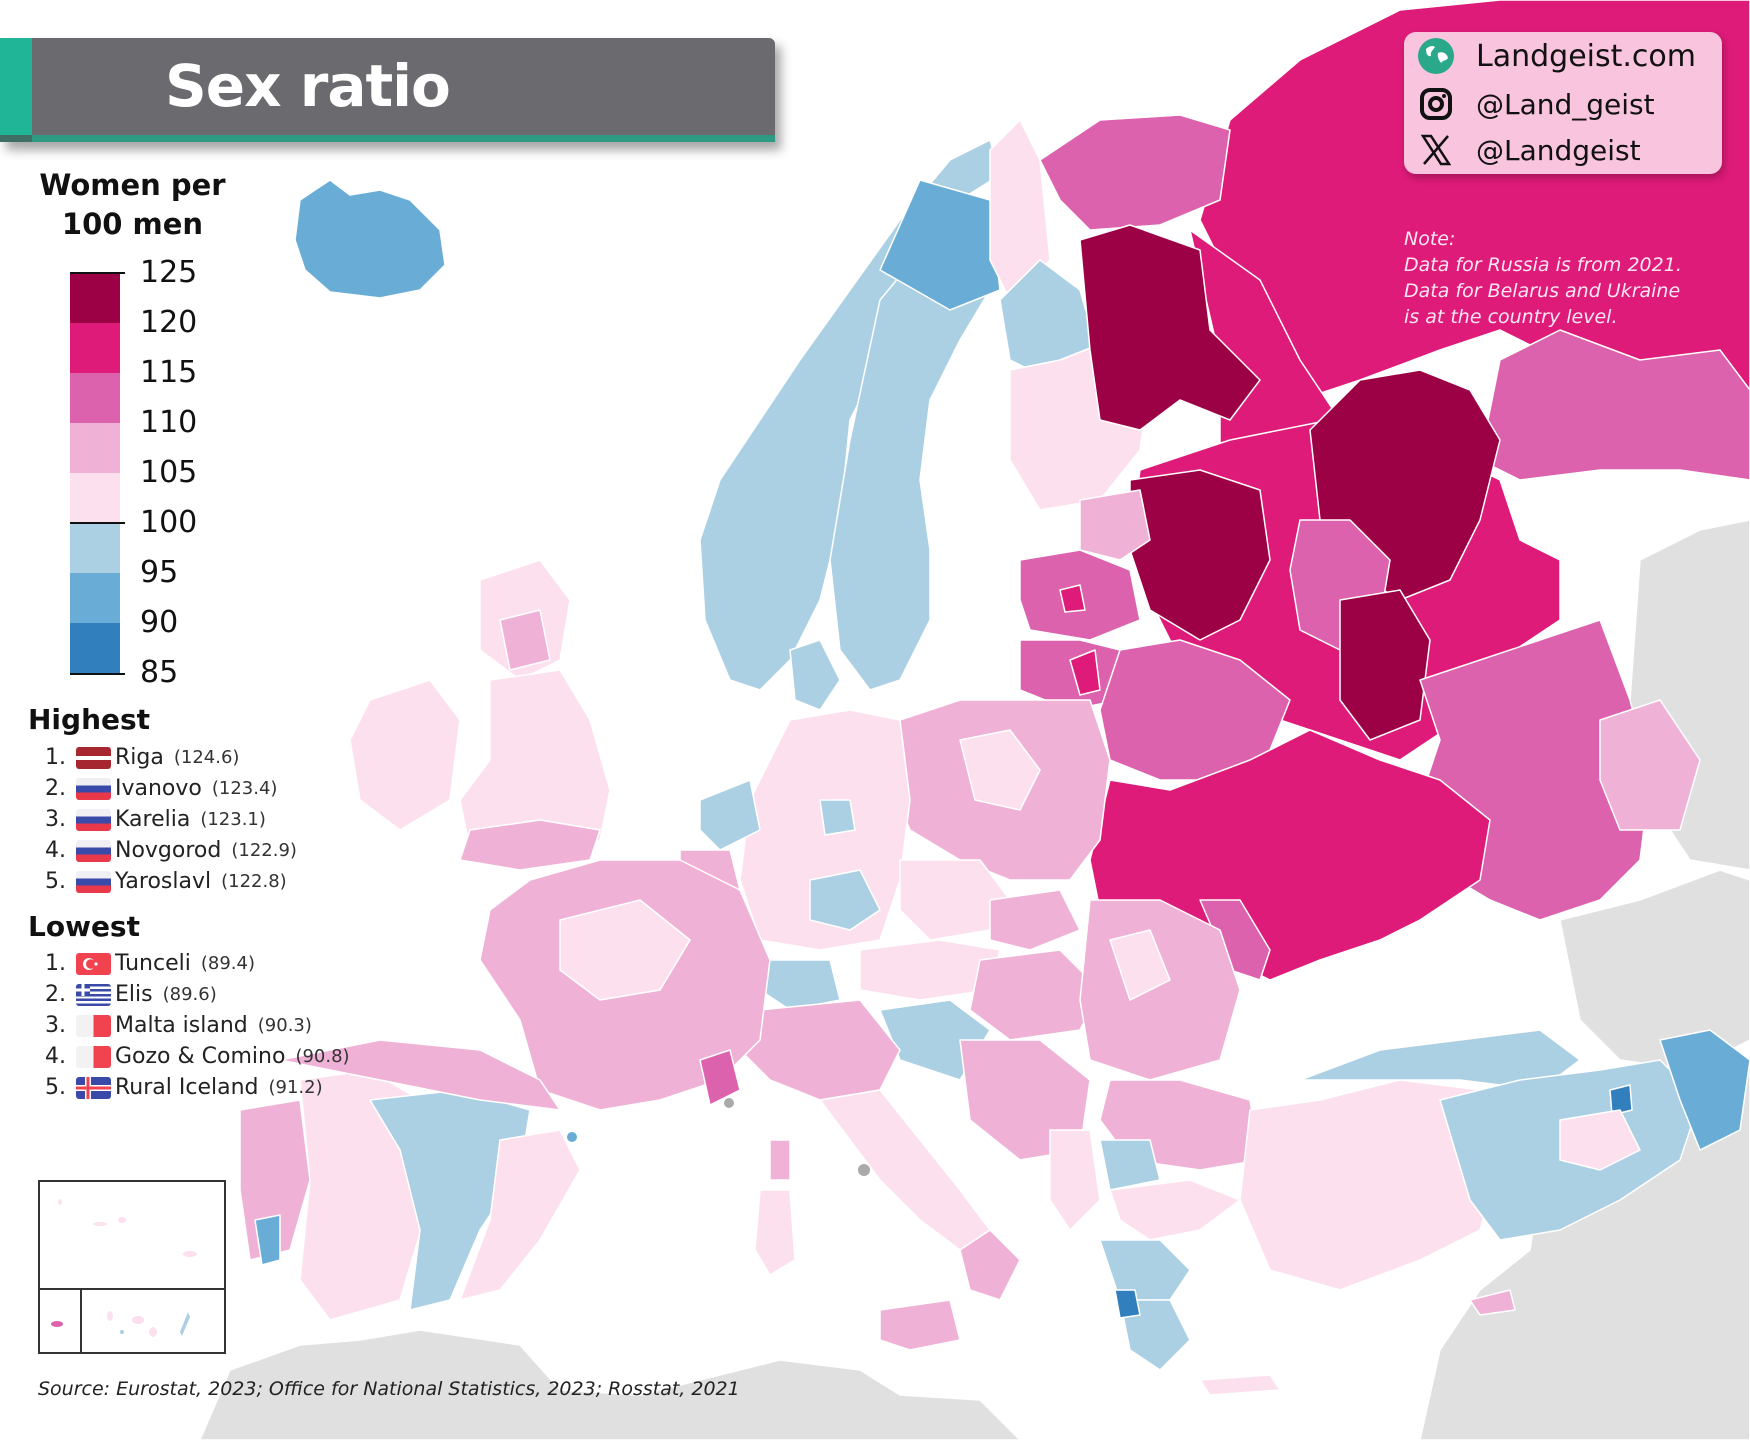  What do you see at coordinates (525, 640) in the screenshot?
I see `region-scotland-mid` at bounding box center [525, 640].